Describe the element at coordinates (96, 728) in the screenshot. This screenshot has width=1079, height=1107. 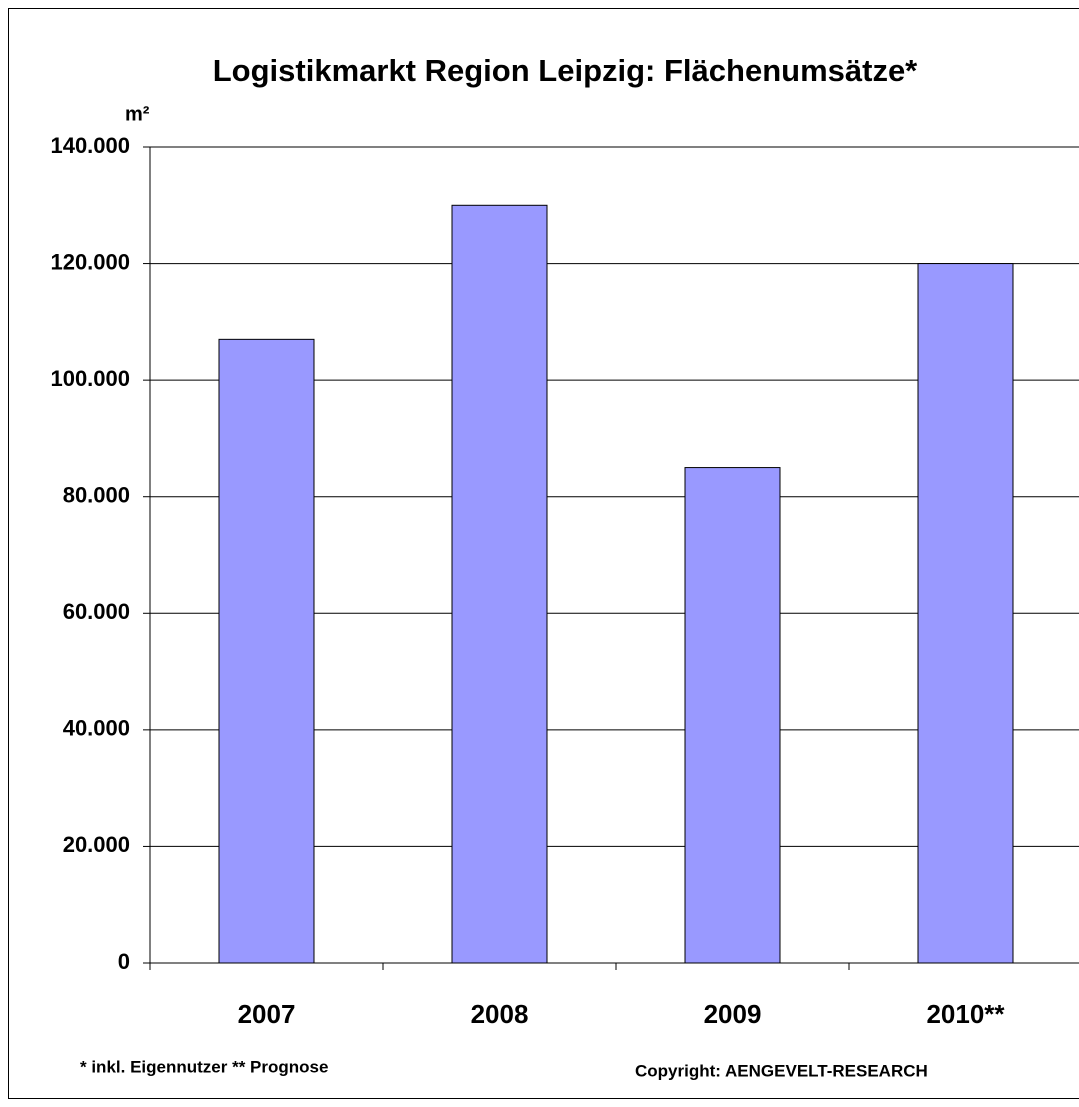
I see `y-tick-label: 40.000` at that location.